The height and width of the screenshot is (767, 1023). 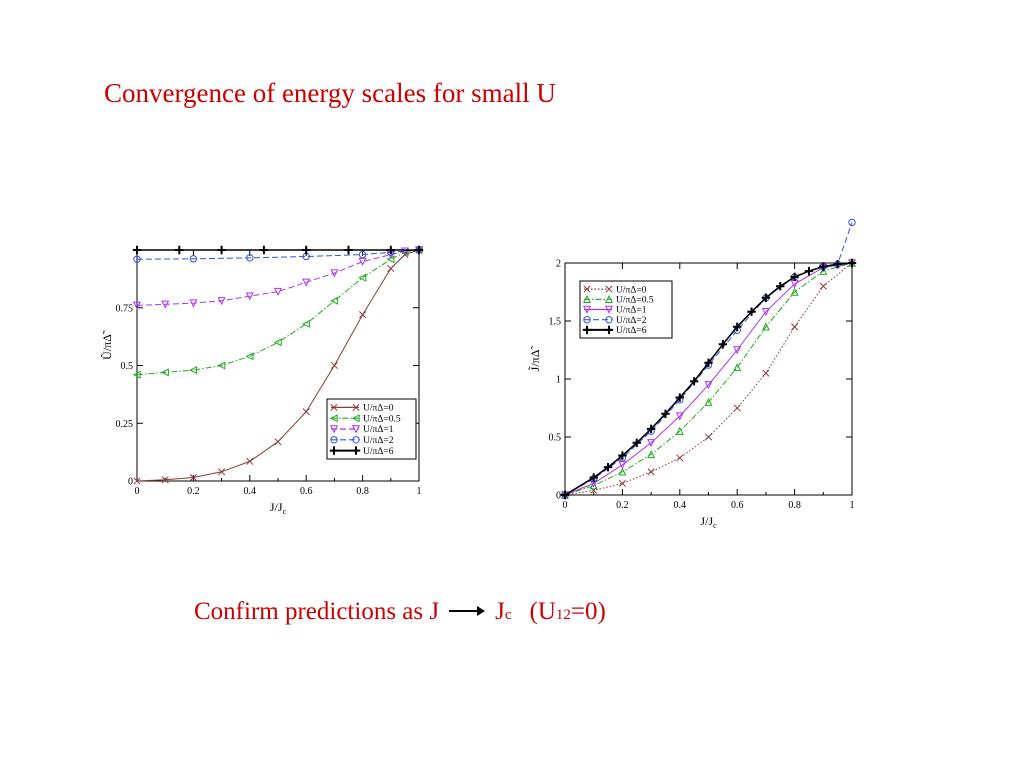 What do you see at coordinates (508, 615) in the screenshot?
I see `caption-target-sub: c` at bounding box center [508, 615].